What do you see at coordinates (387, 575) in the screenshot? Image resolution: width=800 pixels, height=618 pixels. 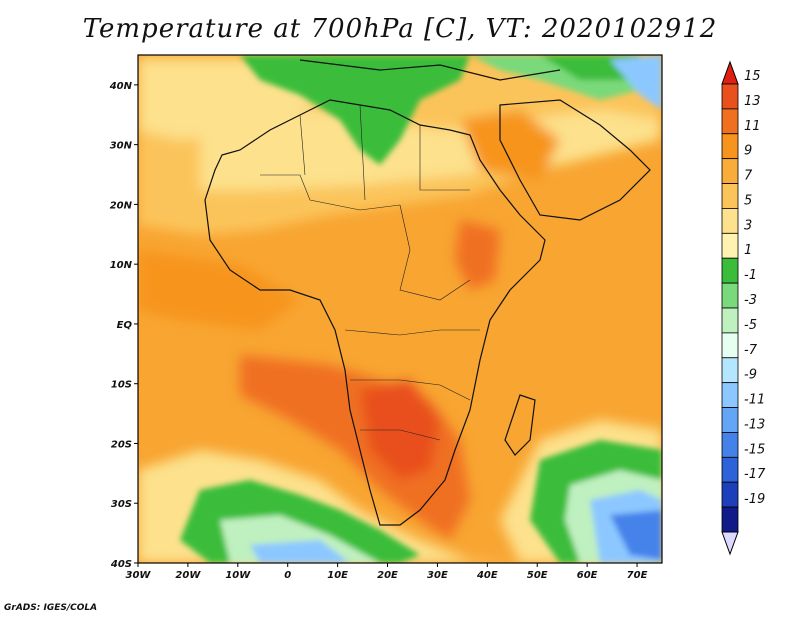 I see `lon-tick-label: 20E` at bounding box center [387, 575].